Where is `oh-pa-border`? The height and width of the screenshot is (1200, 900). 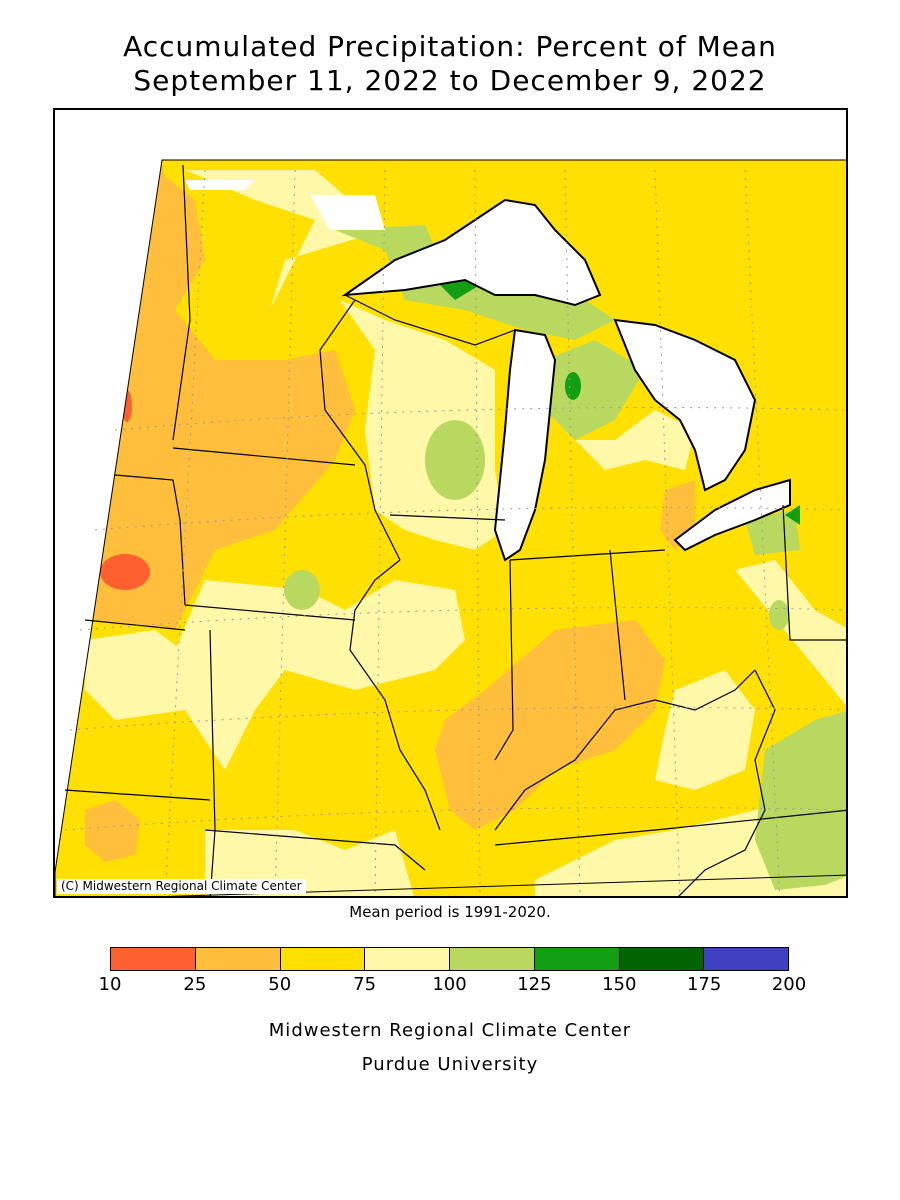 oh-pa-border is located at coordinates (814, 572).